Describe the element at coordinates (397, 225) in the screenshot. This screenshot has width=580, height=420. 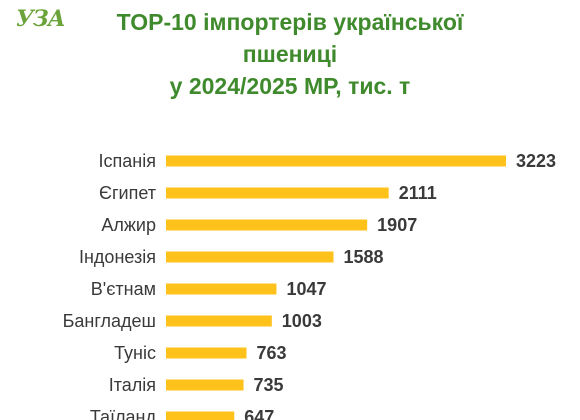
I see `value-label: 1907` at that location.